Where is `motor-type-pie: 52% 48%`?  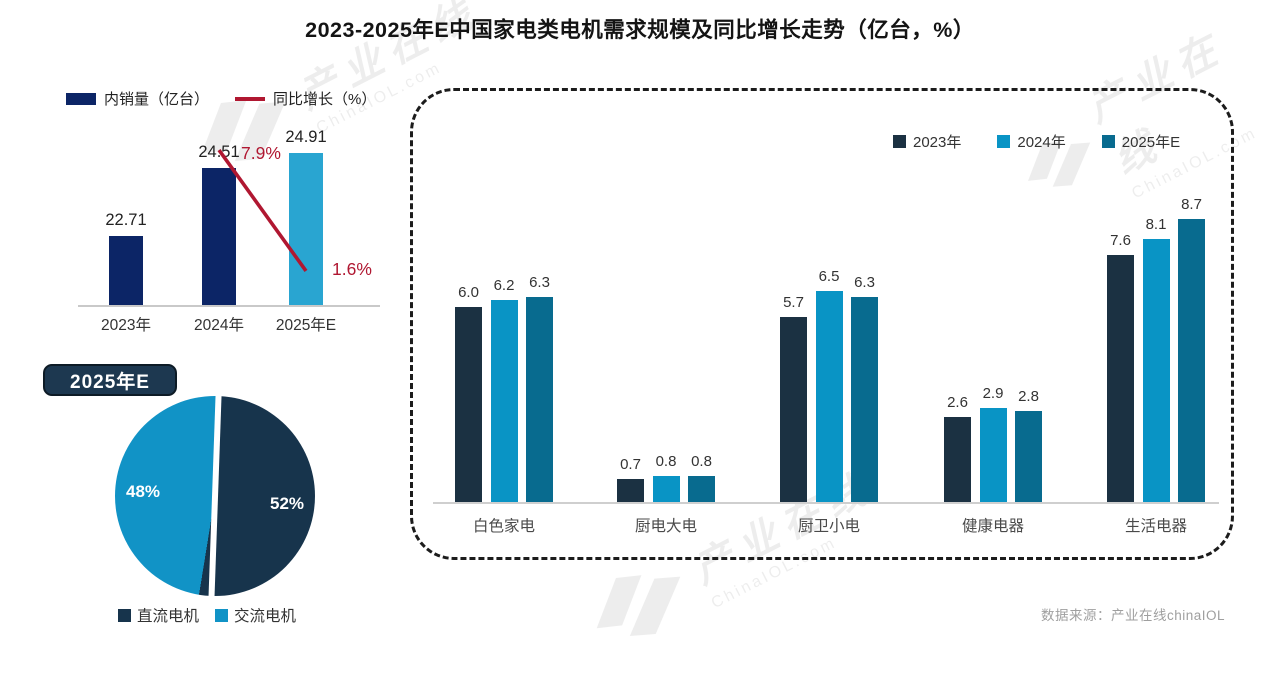 motor-type-pie: 52% 48% is located at coordinates (215, 497).